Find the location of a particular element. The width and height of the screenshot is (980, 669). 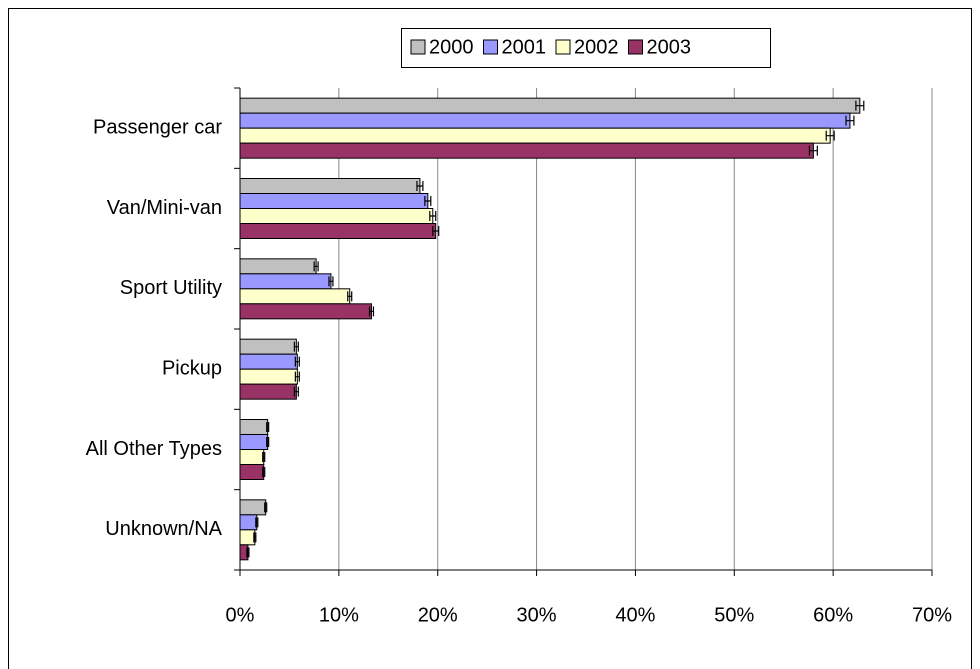

y-tick-label: Pickup is located at coordinates (192, 368).